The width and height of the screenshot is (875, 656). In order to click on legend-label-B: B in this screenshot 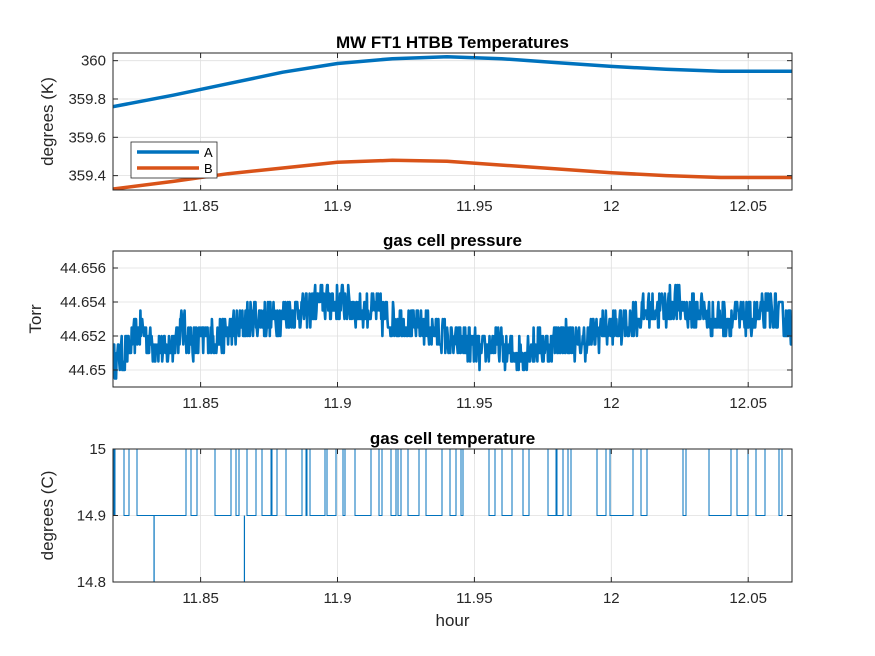, I will do `click(208, 168)`.